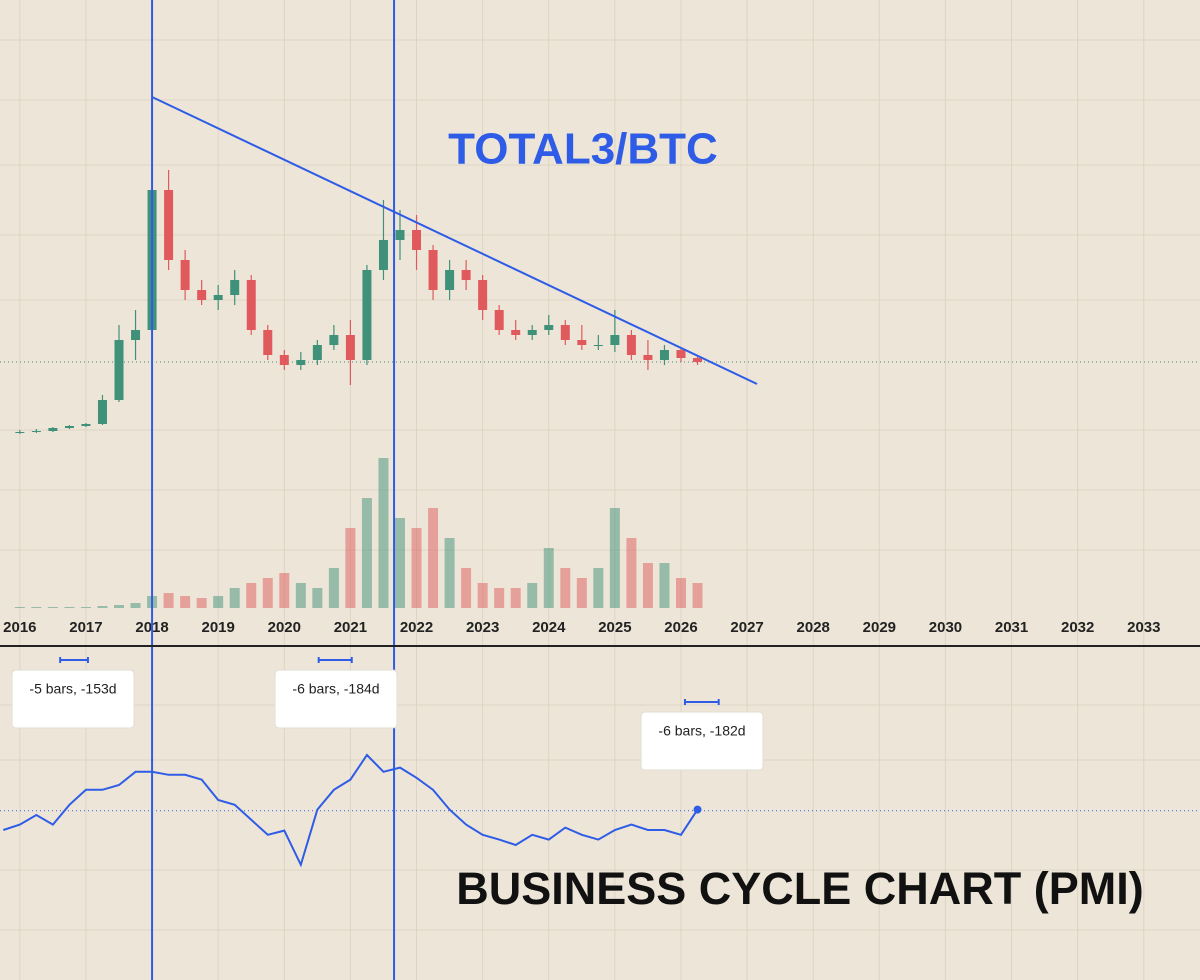 The image size is (1200, 980). I want to click on x-tick-label: 2029, so click(879, 627).